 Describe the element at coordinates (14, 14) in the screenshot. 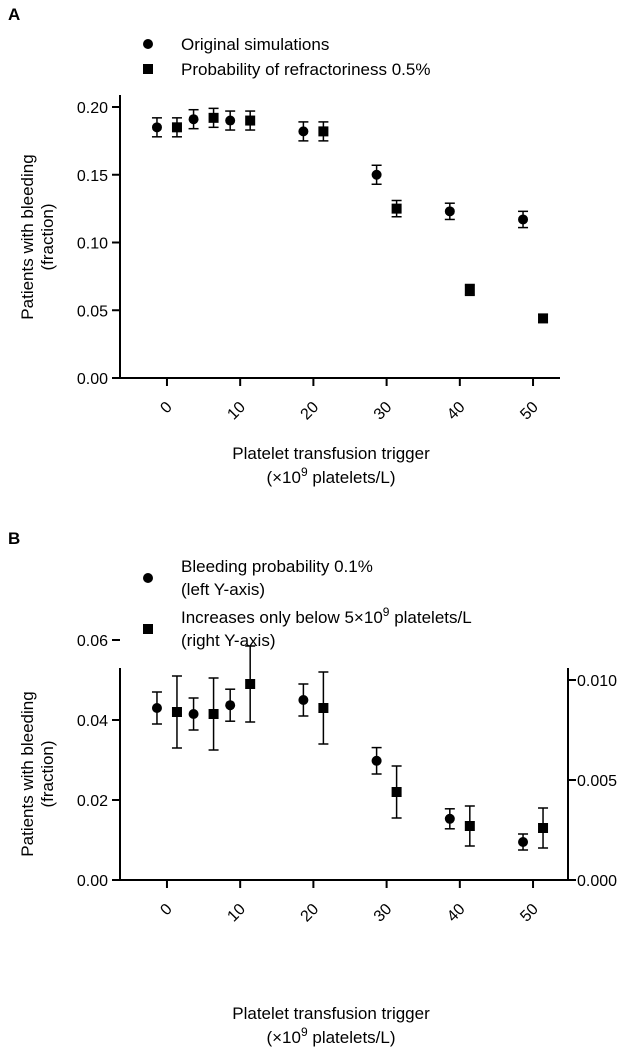

I see `panel-a-label: A` at that location.